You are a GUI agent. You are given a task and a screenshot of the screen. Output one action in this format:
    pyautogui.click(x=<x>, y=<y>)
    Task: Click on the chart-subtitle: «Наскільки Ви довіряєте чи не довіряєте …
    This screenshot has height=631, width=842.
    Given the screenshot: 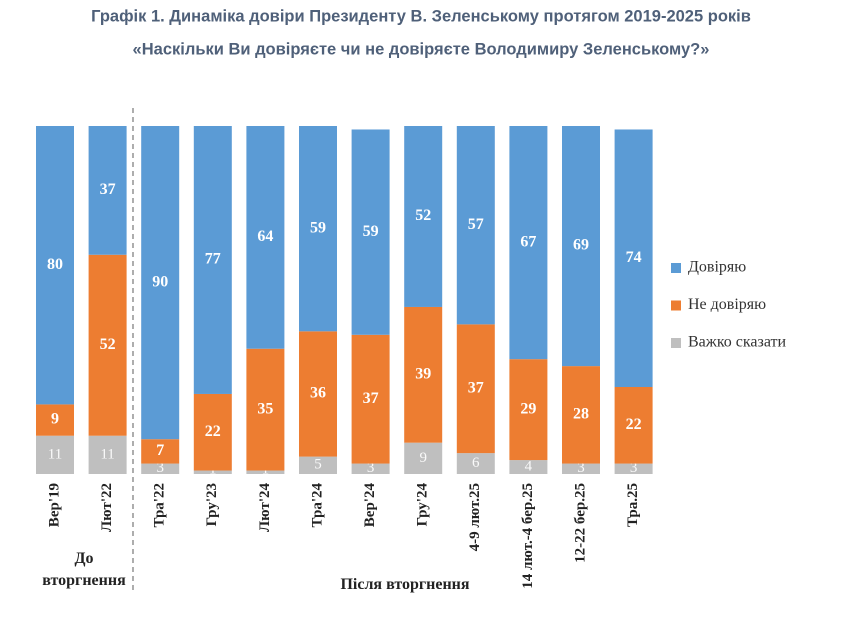 What is the action you would take?
    pyautogui.click(x=421, y=49)
    